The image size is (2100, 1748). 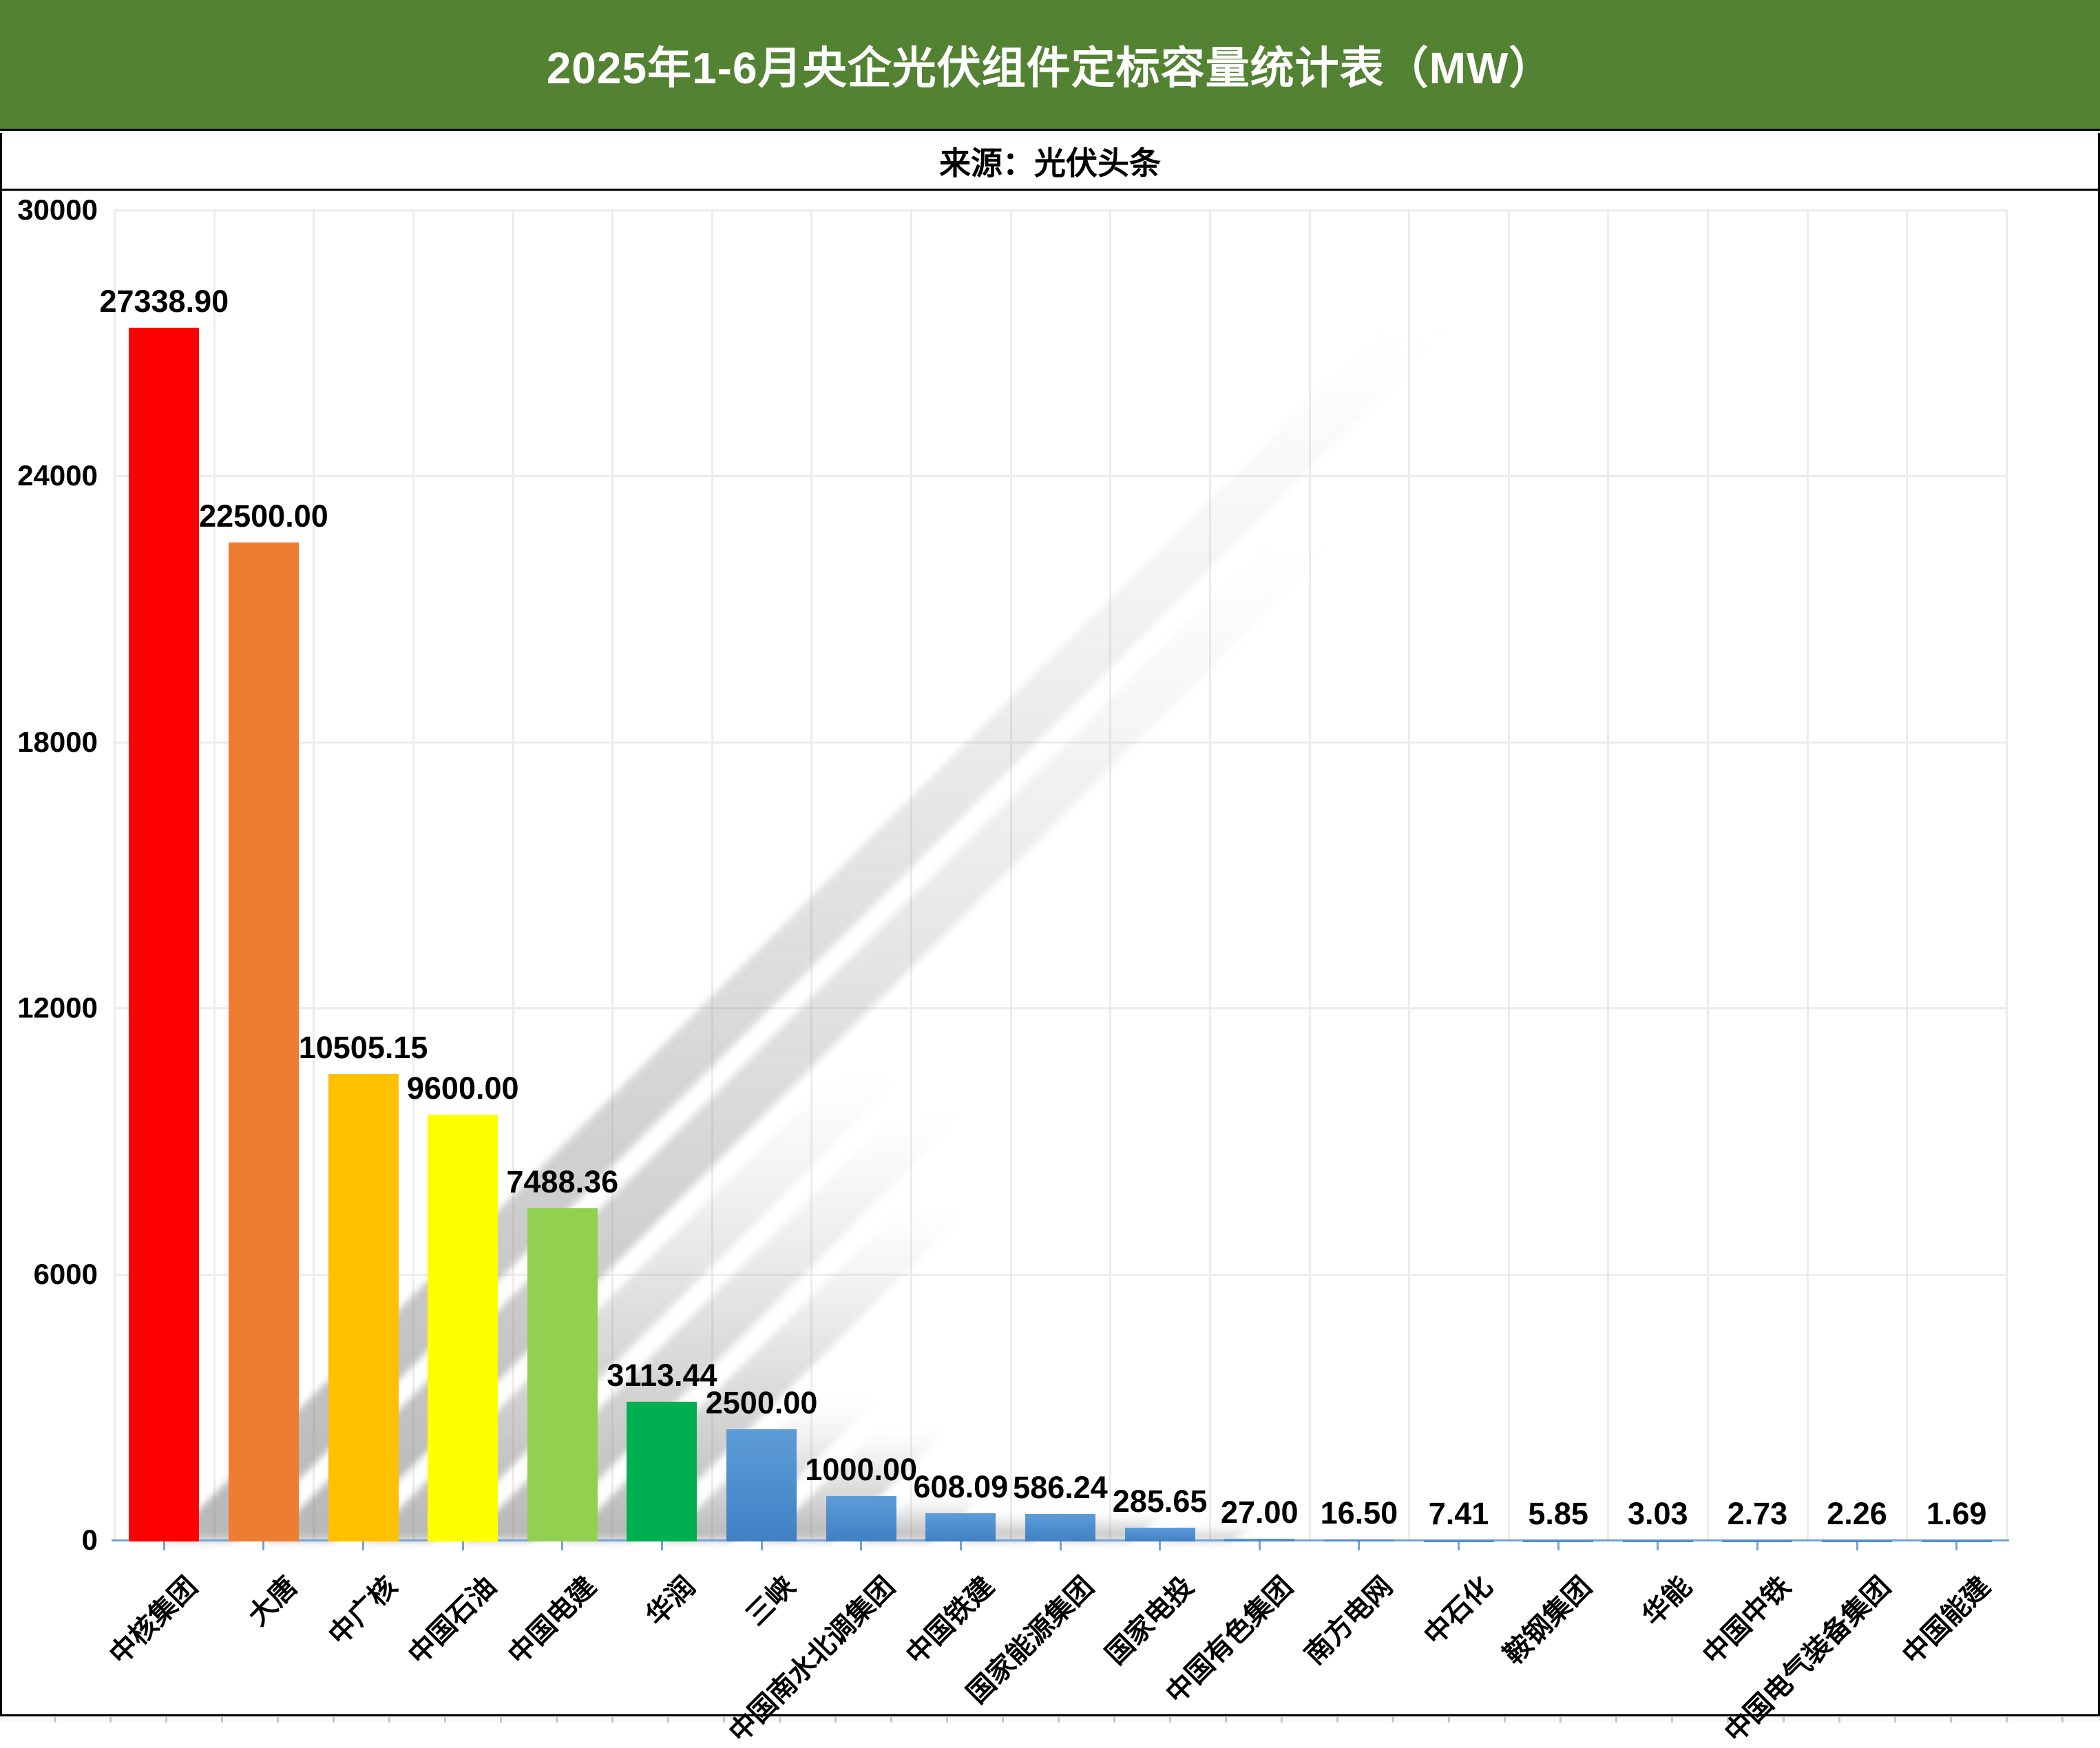 I want to click on y-axis-tick-label: 30000, so click(x=57, y=209).